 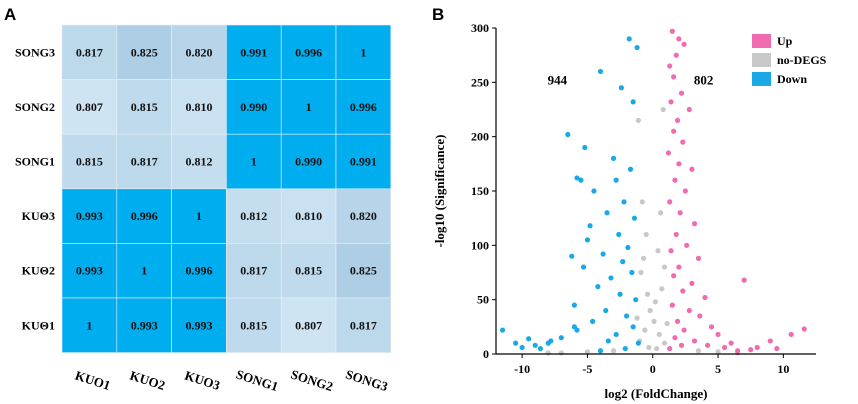 What do you see at coordinates (312, 380) in the screenshot?
I see `heatmap-column-label: SONG2` at bounding box center [312, 380].